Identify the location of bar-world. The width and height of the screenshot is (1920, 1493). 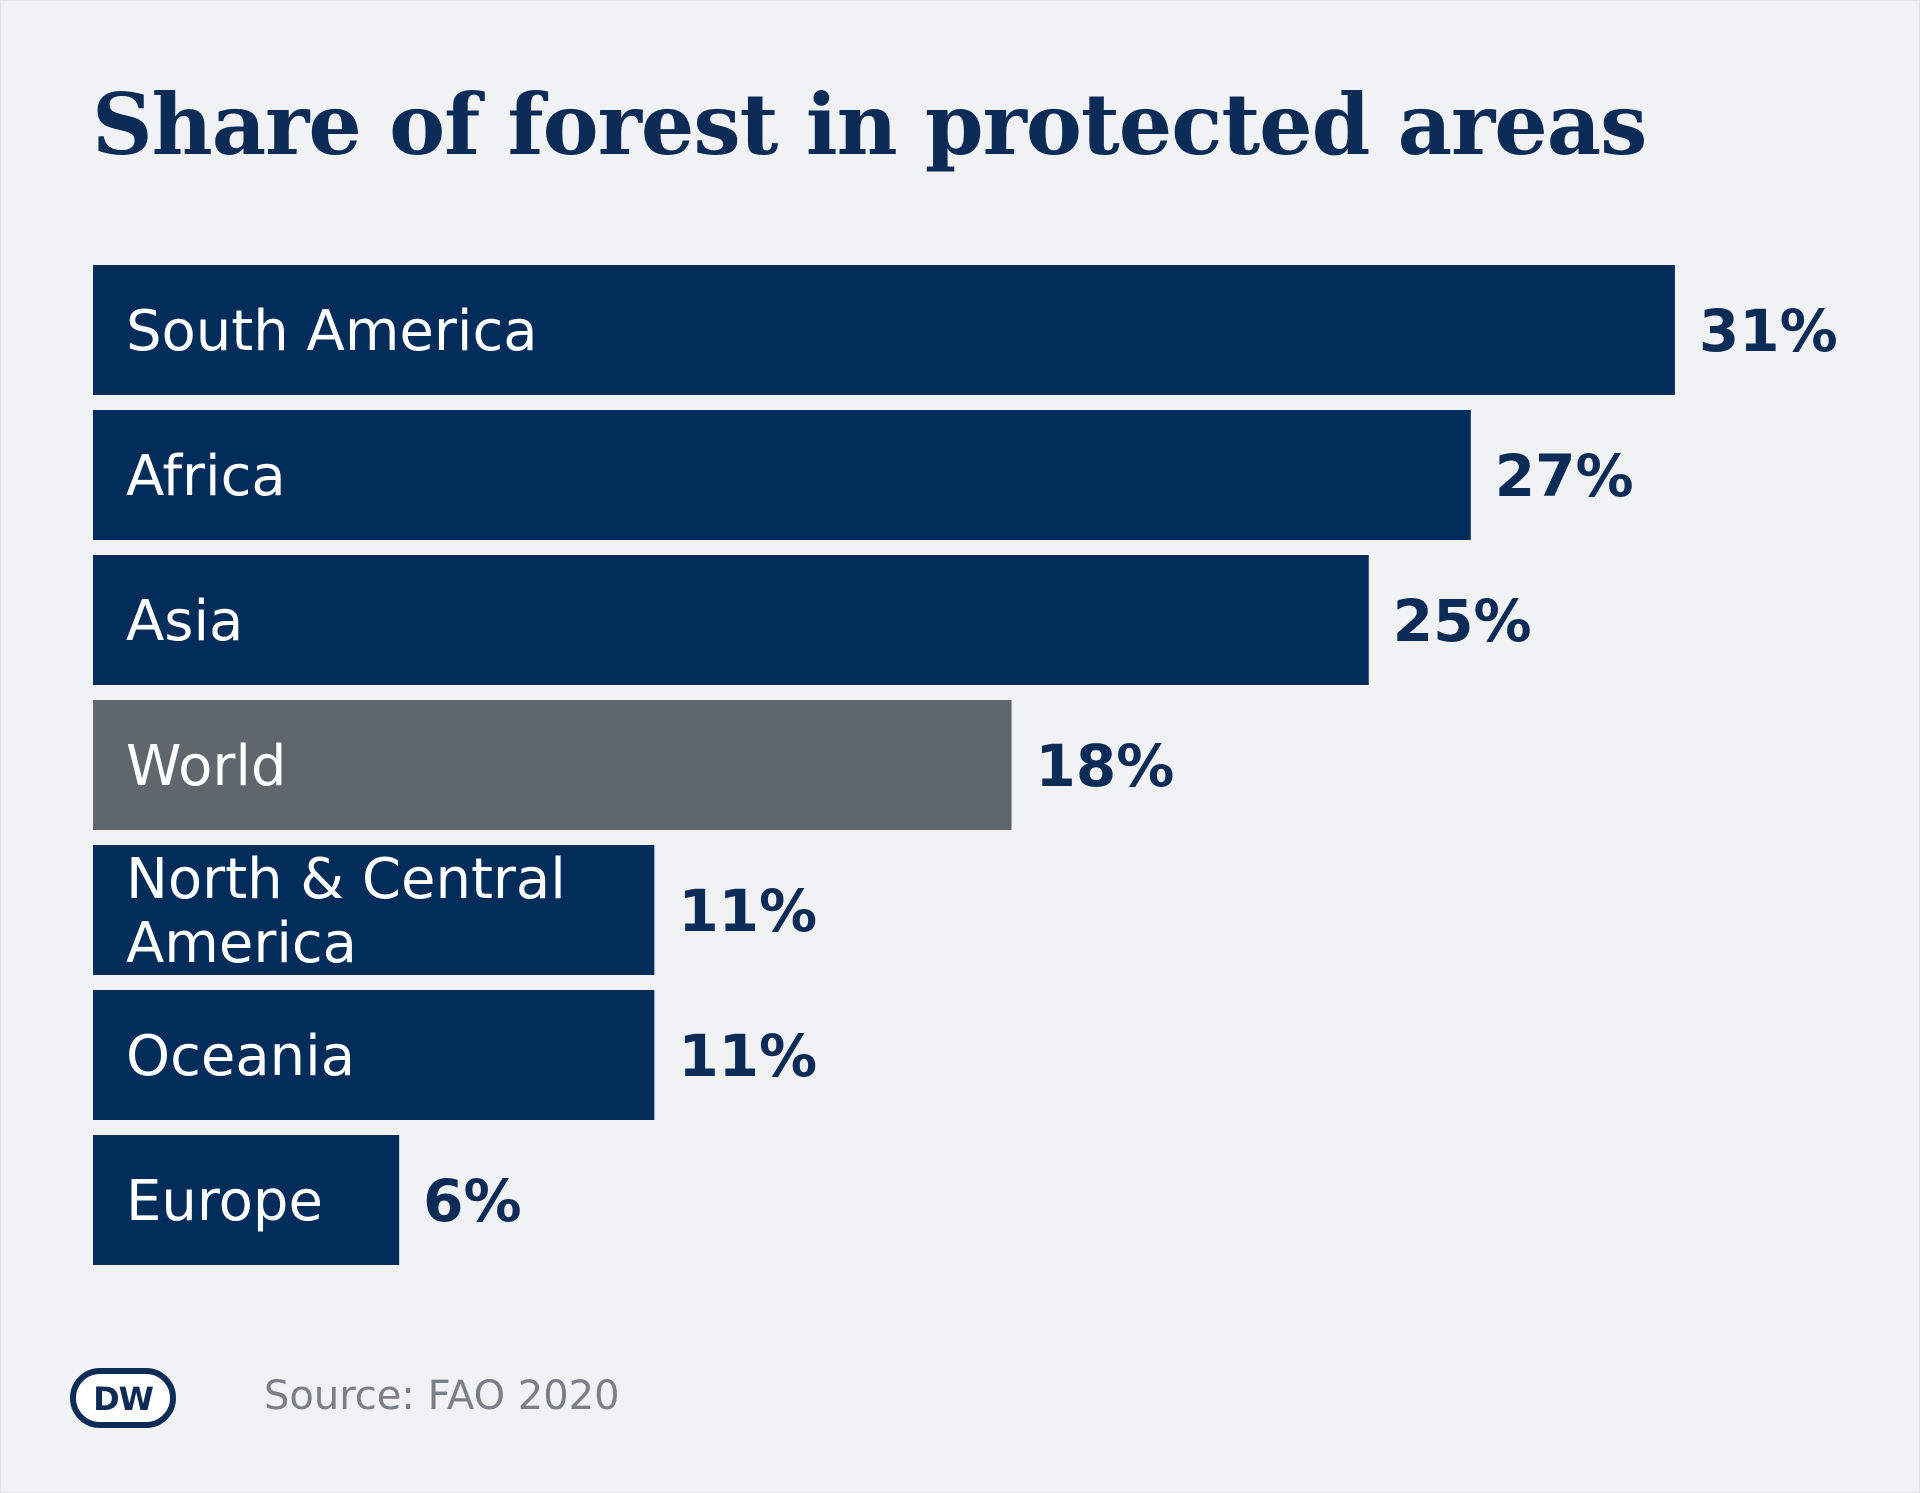
(552, 765).